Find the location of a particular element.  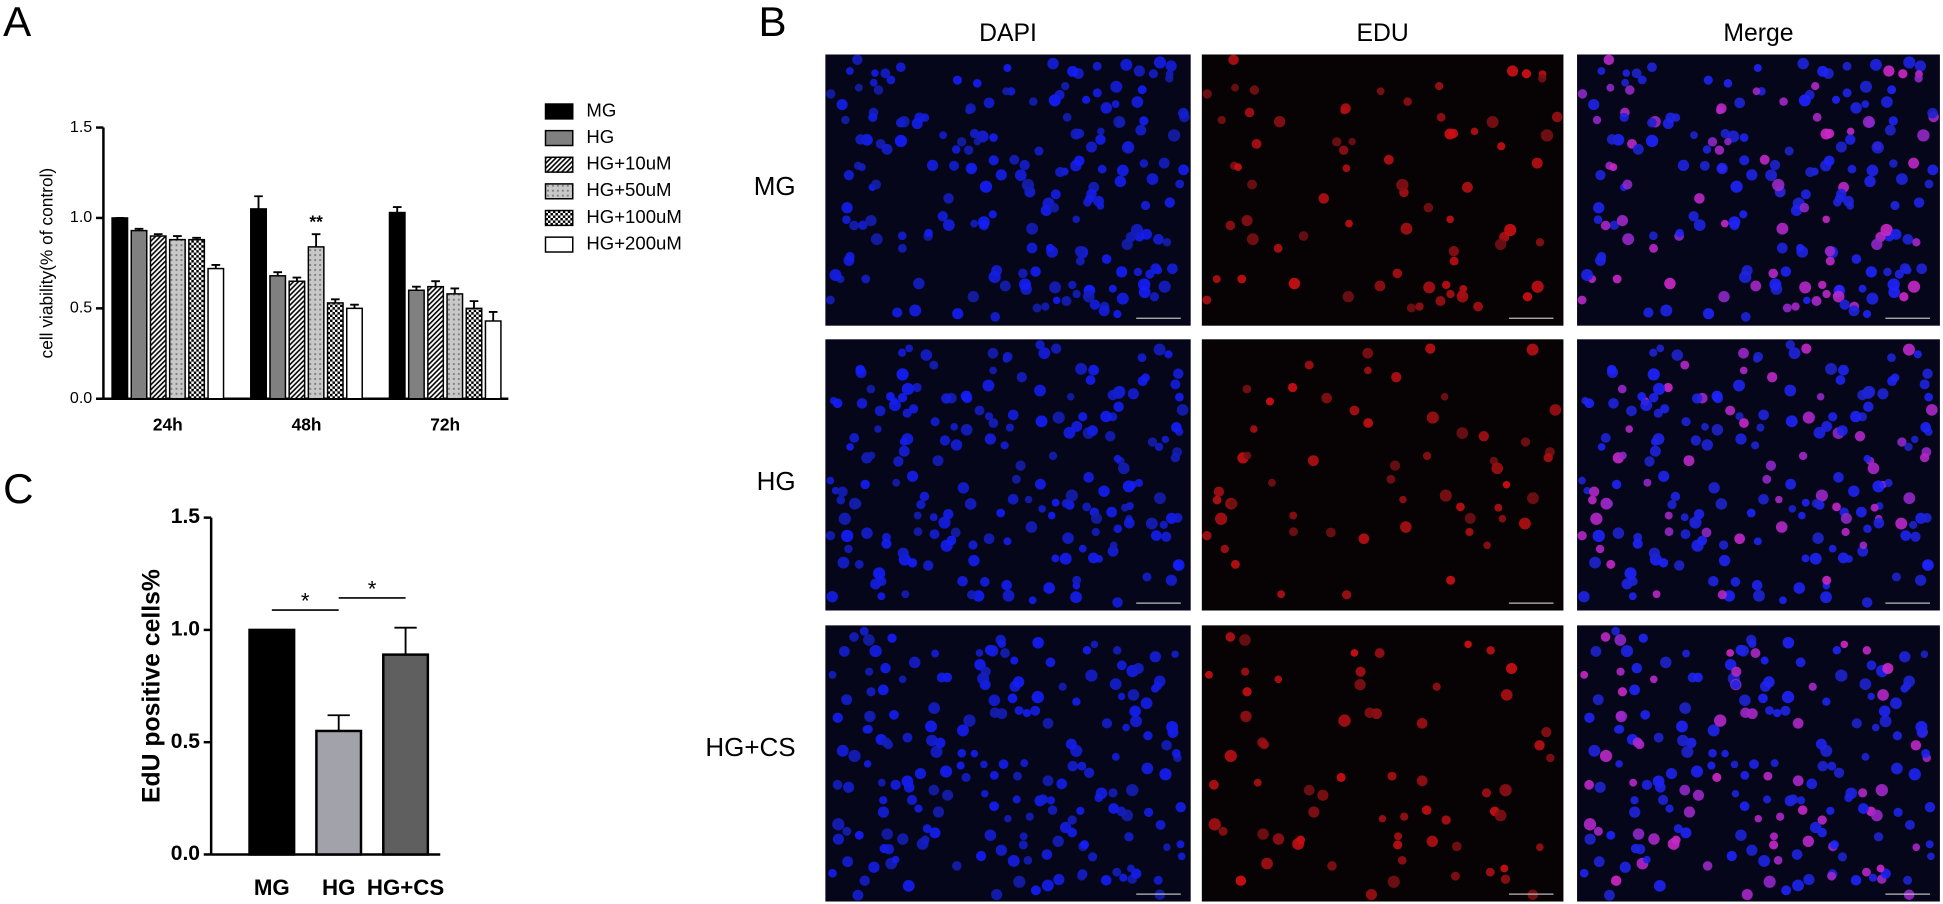

panel-label: B is located at coordinates (773, 22).